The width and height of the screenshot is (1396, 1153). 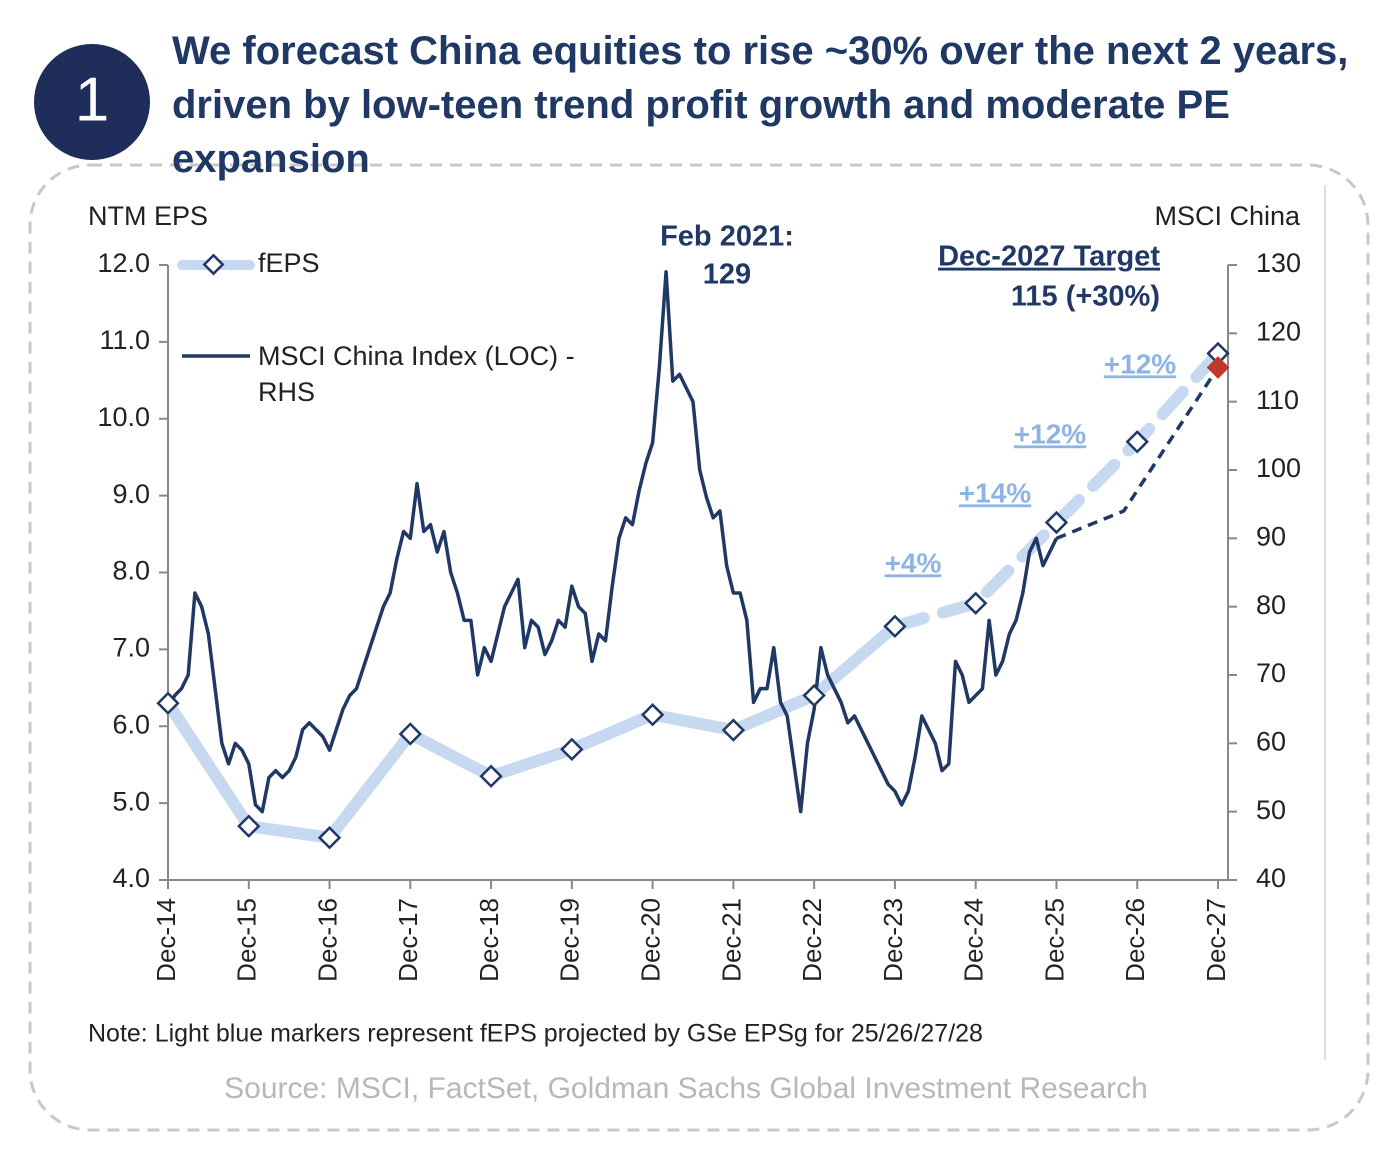 I want to click on legend-label: fEPS, so click(x=289, y=263).